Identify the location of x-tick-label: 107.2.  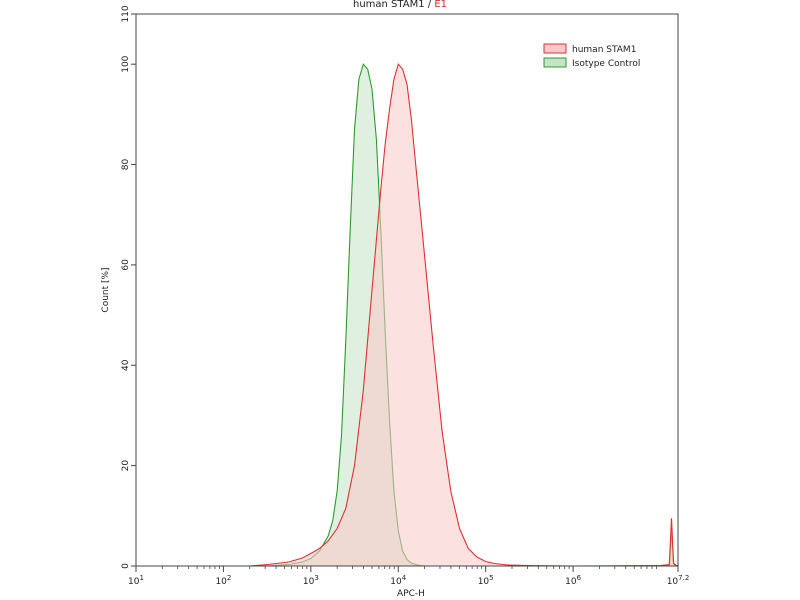
(678, 580).